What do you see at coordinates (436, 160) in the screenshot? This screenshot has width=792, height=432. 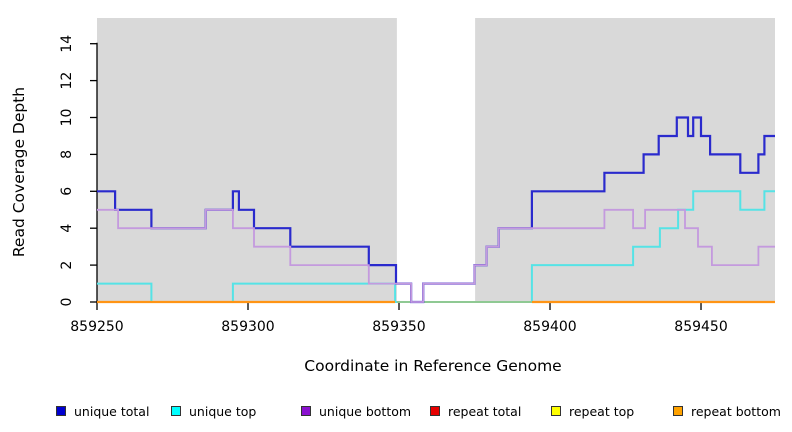 I see `gap-region` at bounding box center [436, 160].